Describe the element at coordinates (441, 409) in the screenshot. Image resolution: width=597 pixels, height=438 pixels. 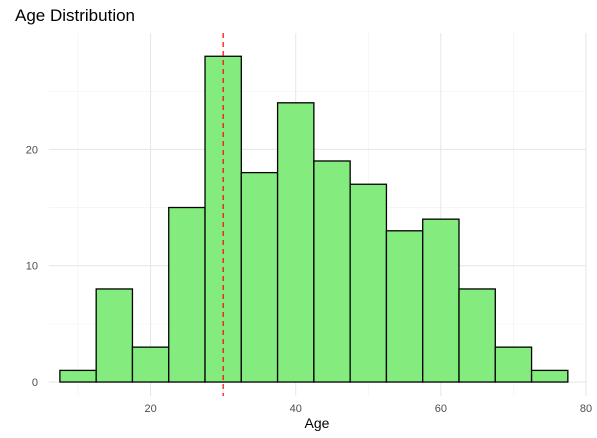
I see `x-tick-label: 60` at that location.